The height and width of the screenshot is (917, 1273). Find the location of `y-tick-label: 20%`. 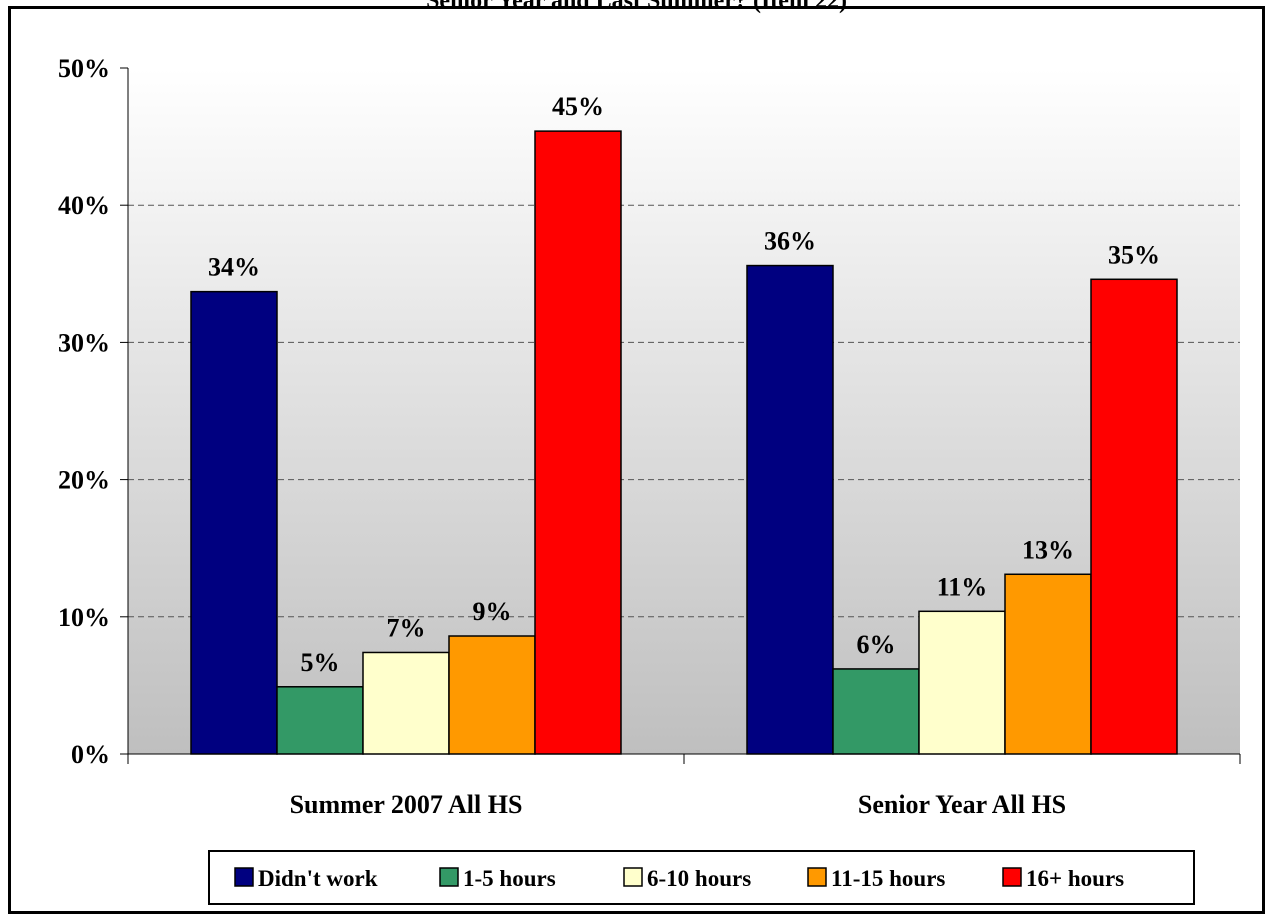

y-tick-label: 20% is located at coordinates (84, 480).